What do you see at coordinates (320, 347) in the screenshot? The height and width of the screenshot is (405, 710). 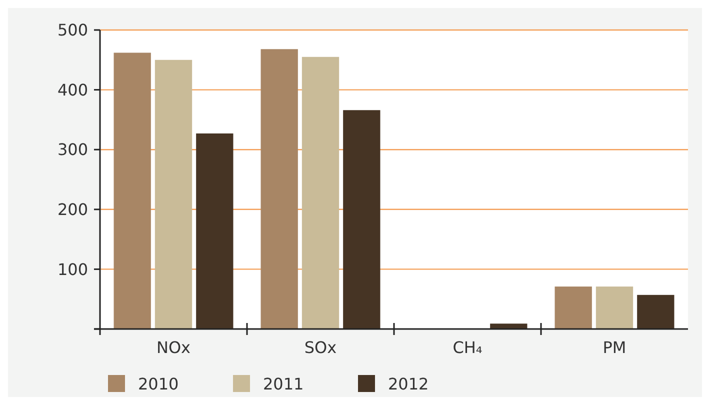 I see `x-tick-label: SOx` at bounding box center [320, 347].